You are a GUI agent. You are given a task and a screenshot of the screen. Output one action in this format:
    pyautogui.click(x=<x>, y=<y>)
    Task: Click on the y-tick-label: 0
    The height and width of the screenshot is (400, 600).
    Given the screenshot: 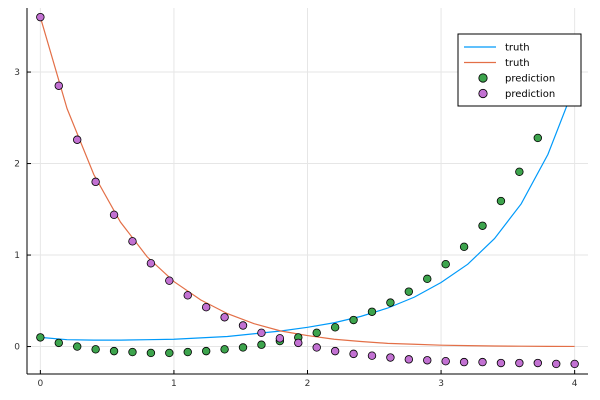 What is the action you would take?
    pyautogui.click(x=17, y=348)
    